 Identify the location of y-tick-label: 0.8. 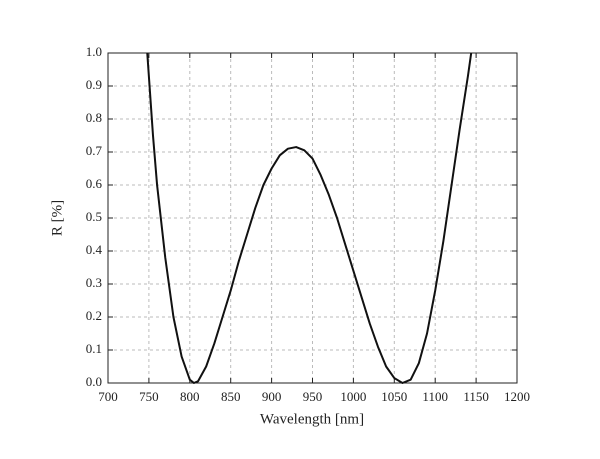
(94, 117).